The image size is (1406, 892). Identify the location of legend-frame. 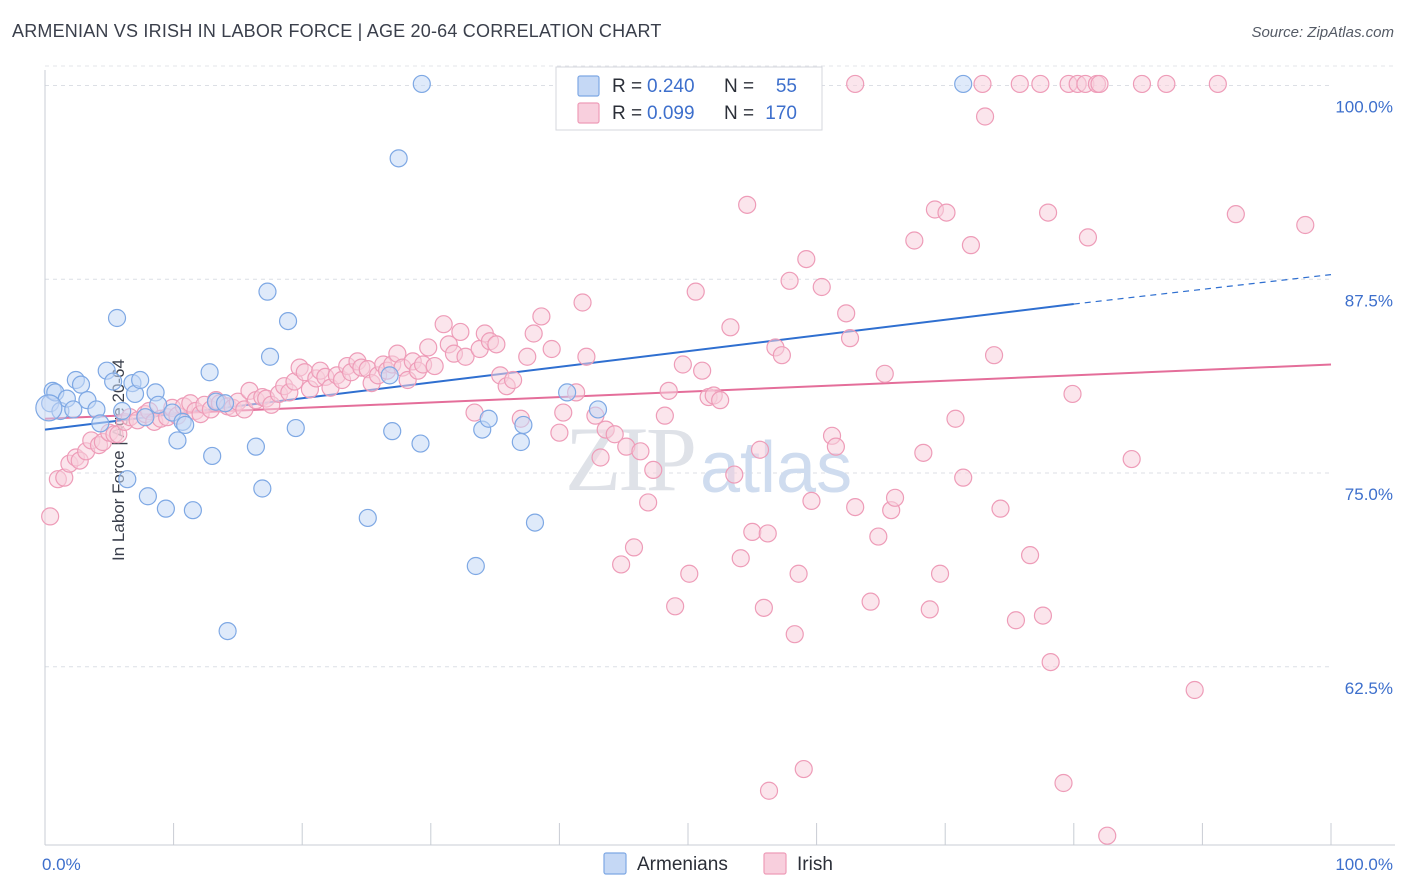
(689, 98).